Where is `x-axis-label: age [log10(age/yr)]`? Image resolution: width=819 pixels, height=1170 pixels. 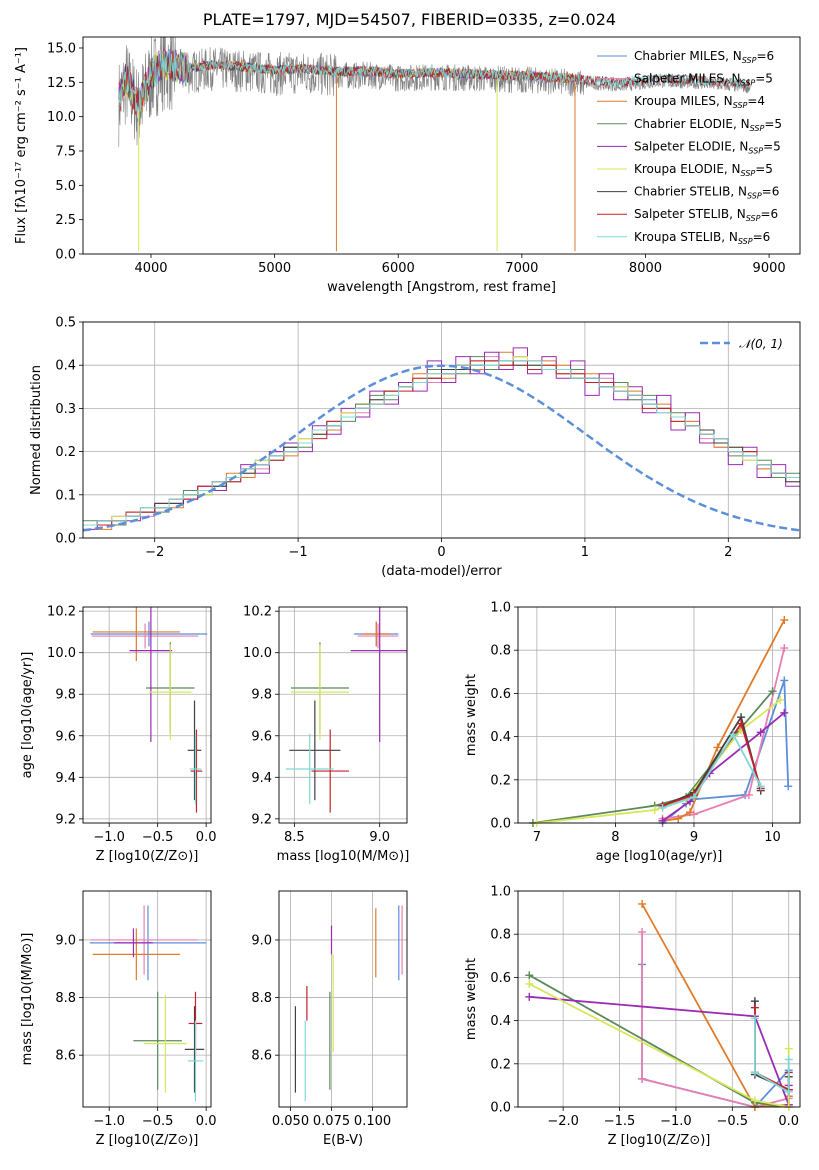 x-axis-label: age [log10(age/yr)] is located at coordinates (659, 856).